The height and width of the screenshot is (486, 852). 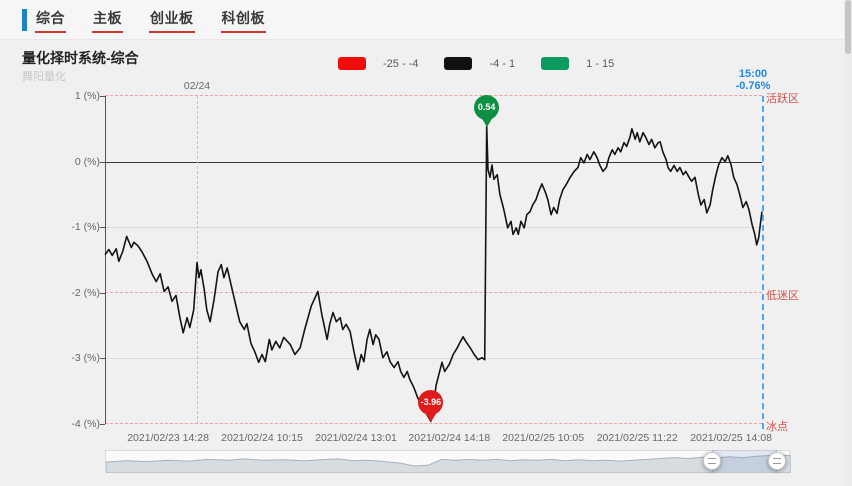 What do you see at coordinates (85, 358) in the screenshot?
I see `y-axis-label: -3 (%)` at bounding box center [85, 358].